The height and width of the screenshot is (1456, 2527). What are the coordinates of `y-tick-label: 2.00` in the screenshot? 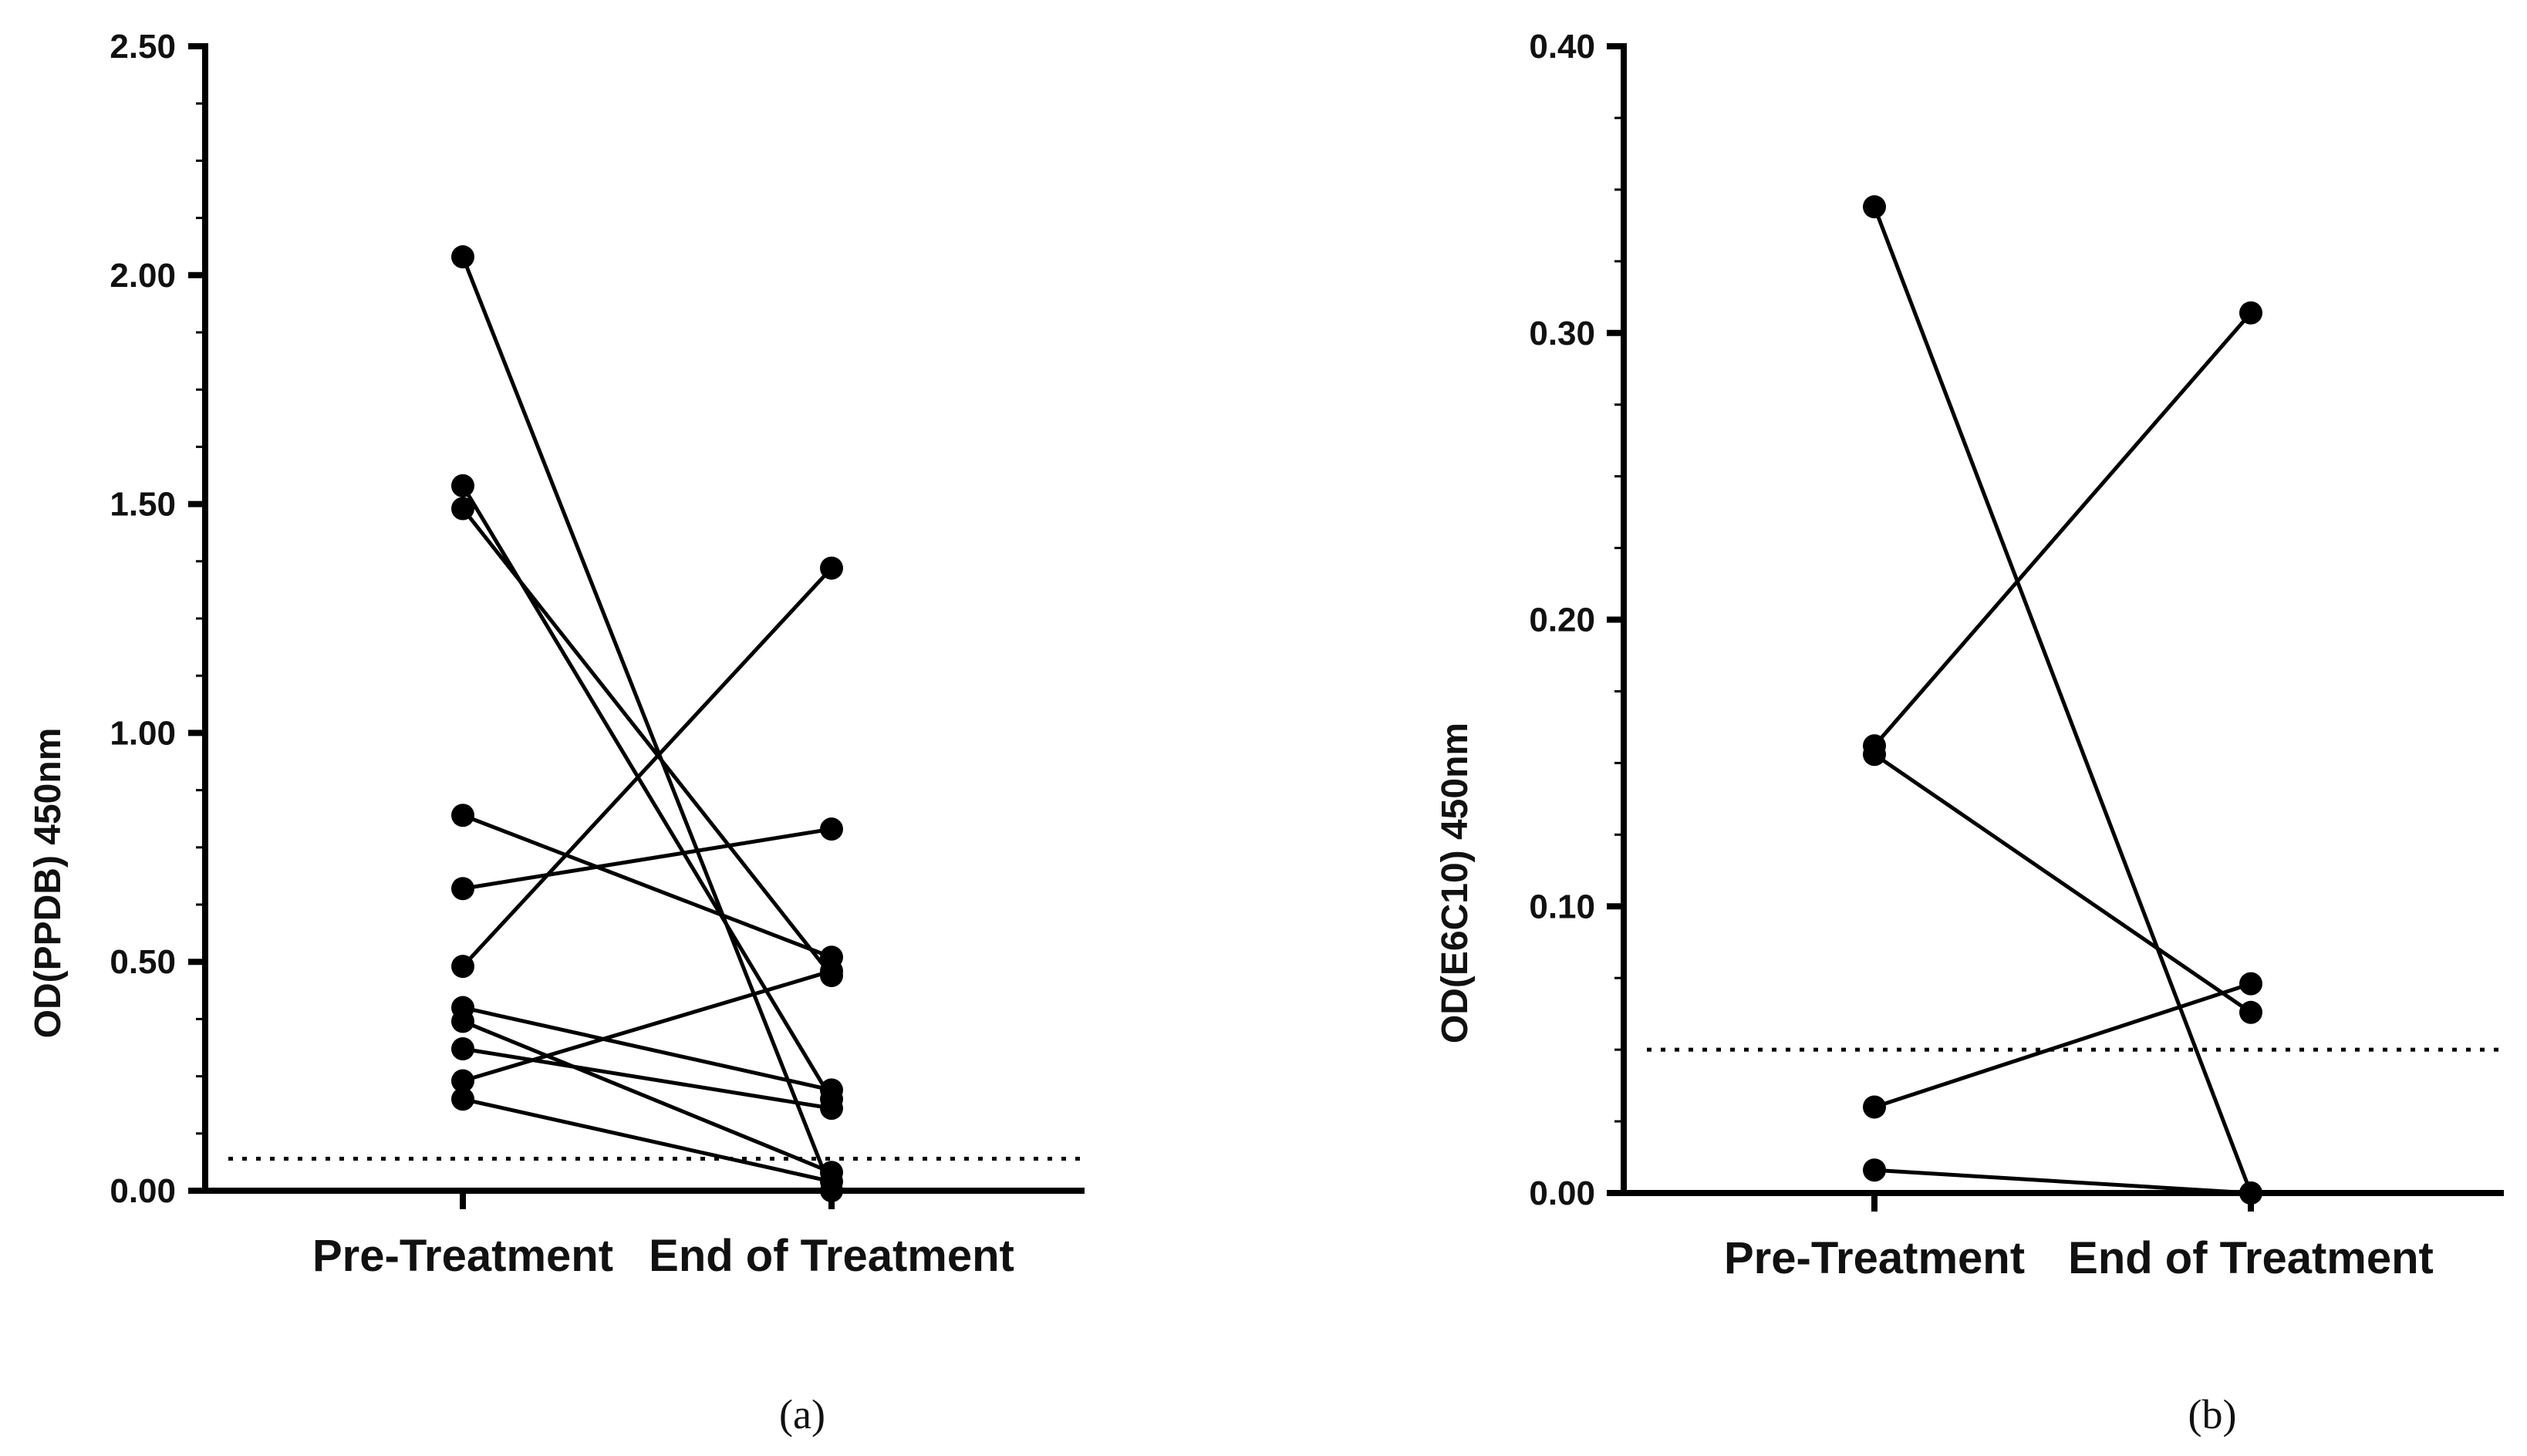 It's located at (143, 276).